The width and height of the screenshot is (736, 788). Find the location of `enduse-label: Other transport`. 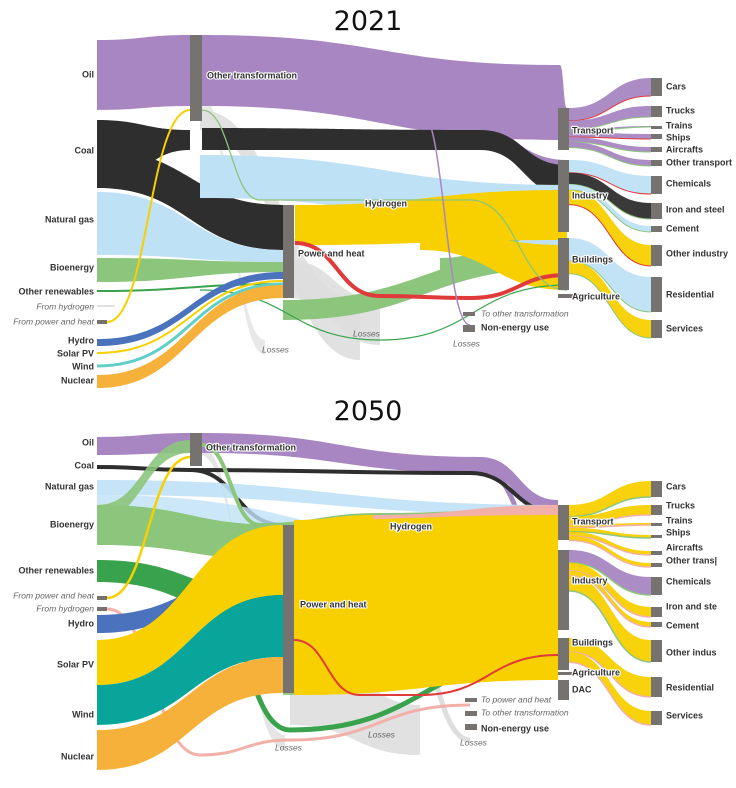

enduse-label: Other transport is located at coordinates (699, 162).